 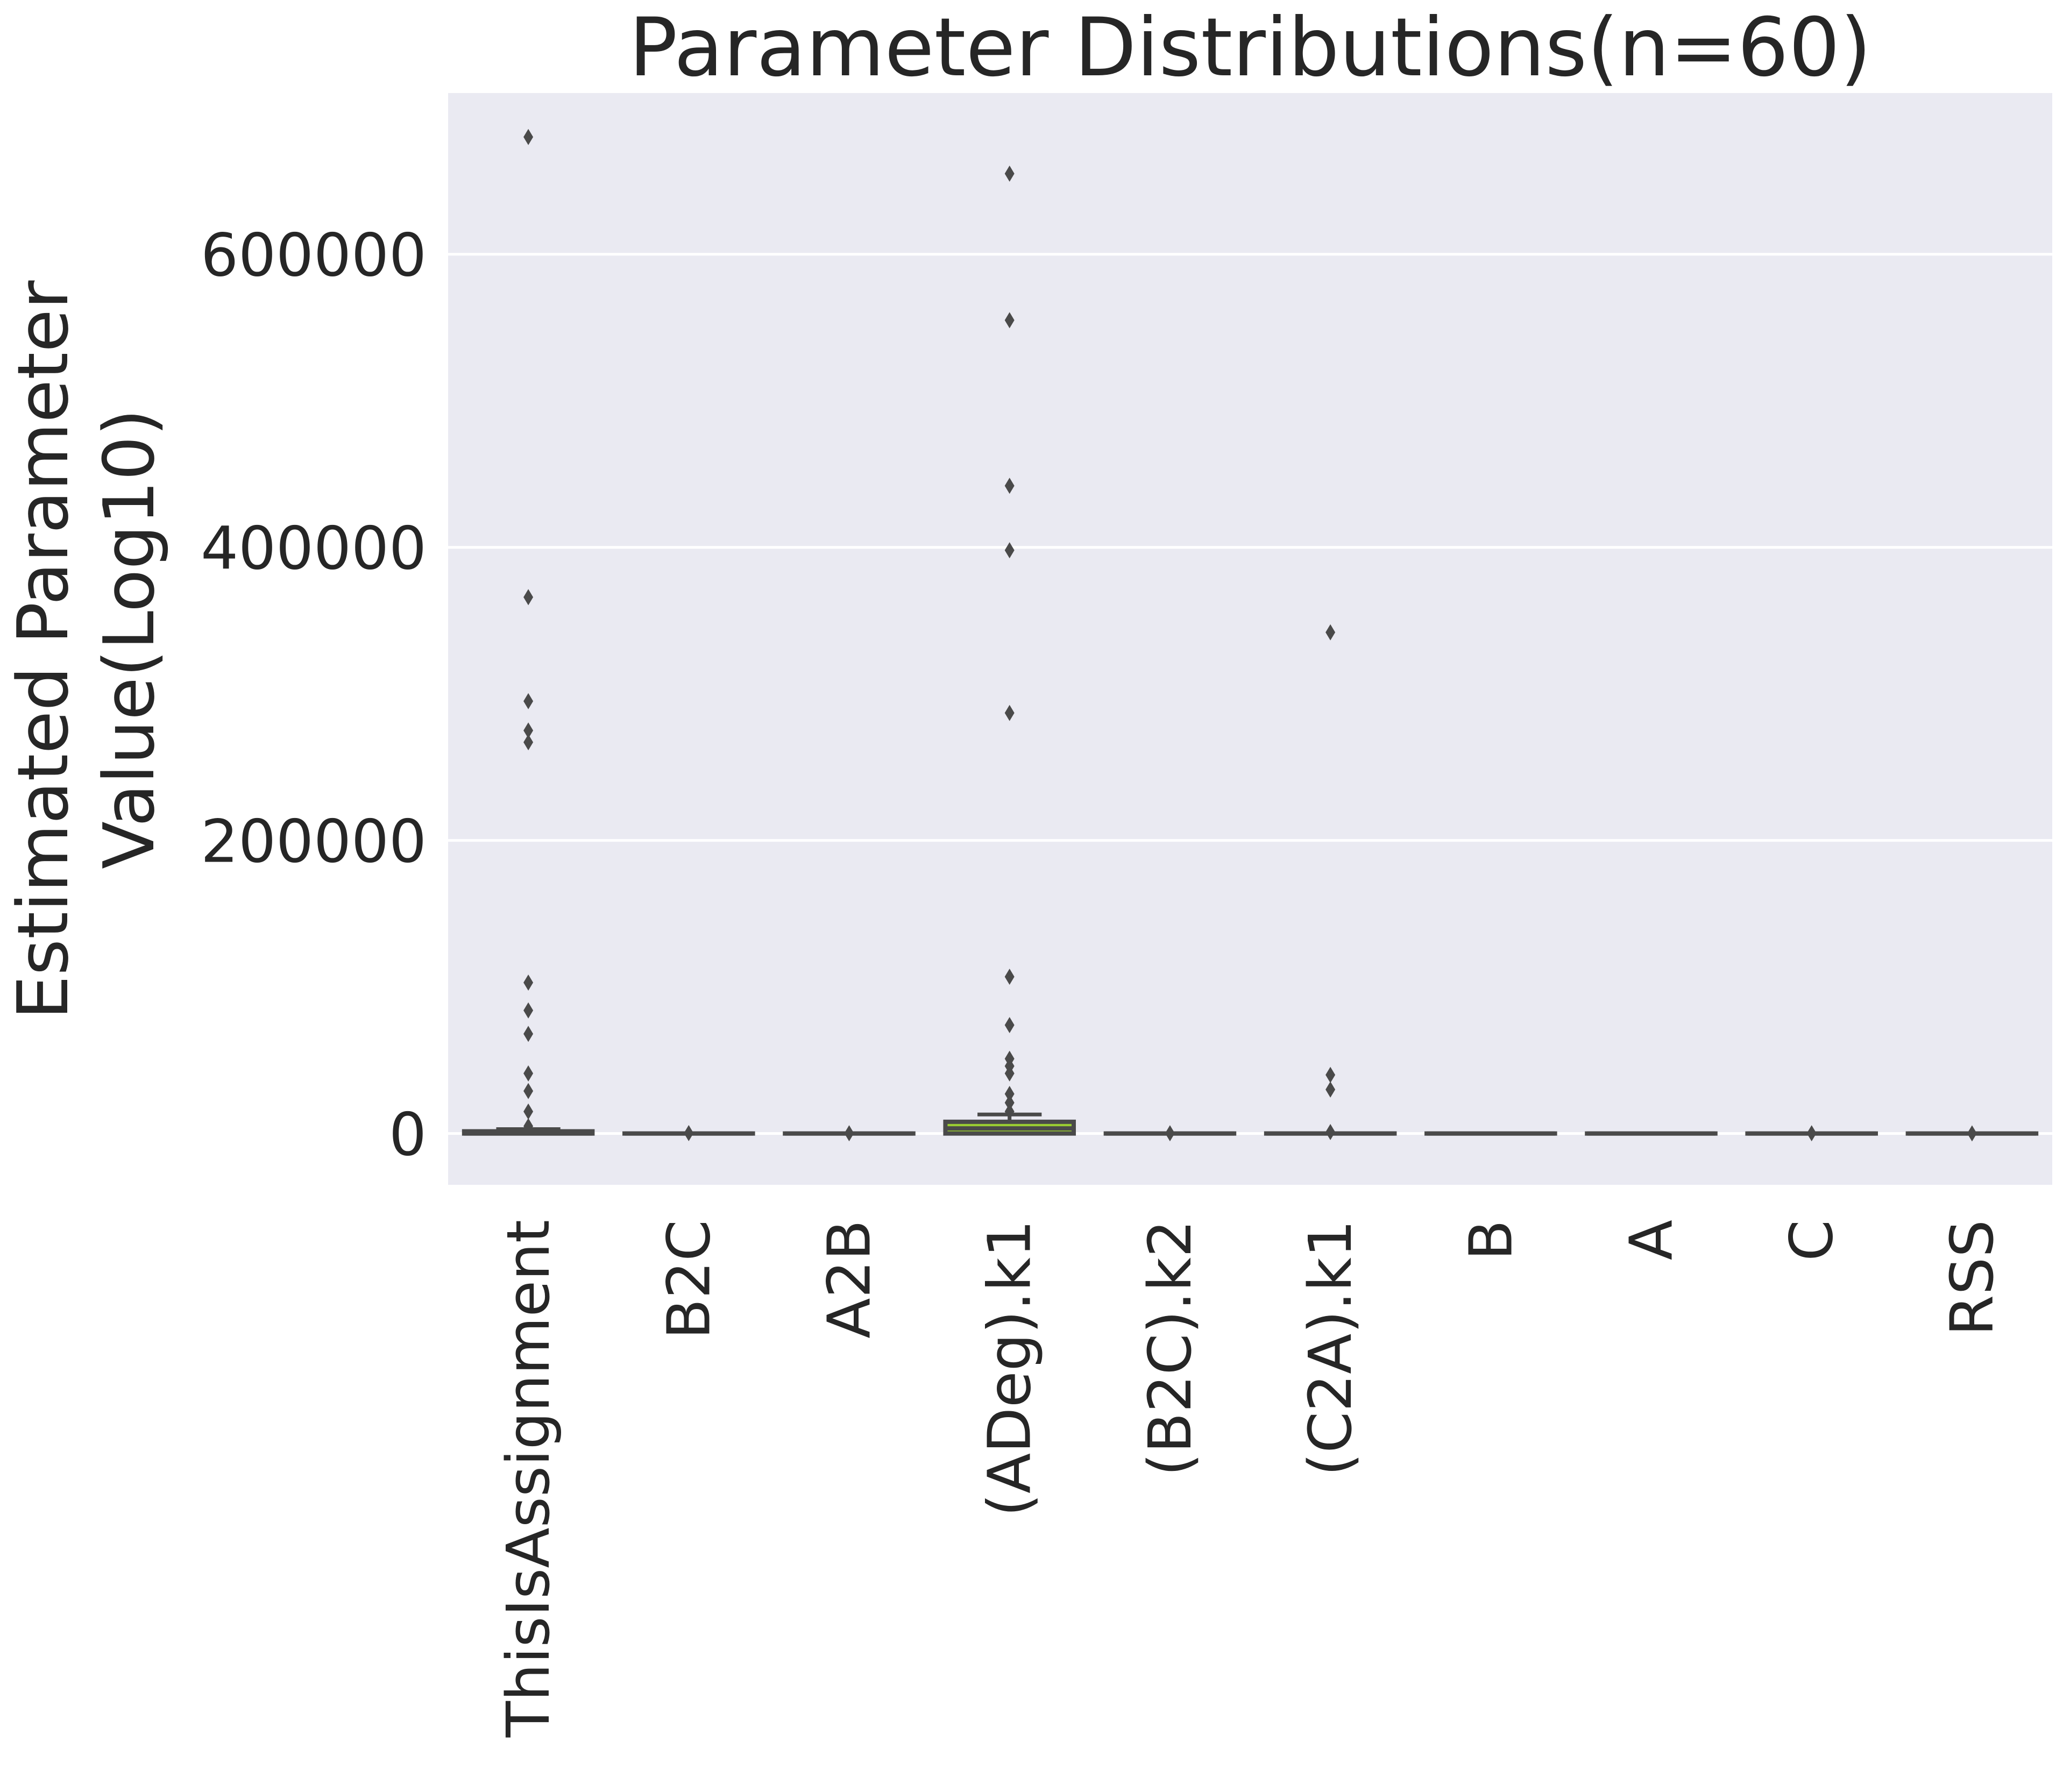 What do you see at coordinates (1009, 1368) in the screenshot?
I see `x-tick-label: (ADeg).k1` at bounding box center [1009, 1368].